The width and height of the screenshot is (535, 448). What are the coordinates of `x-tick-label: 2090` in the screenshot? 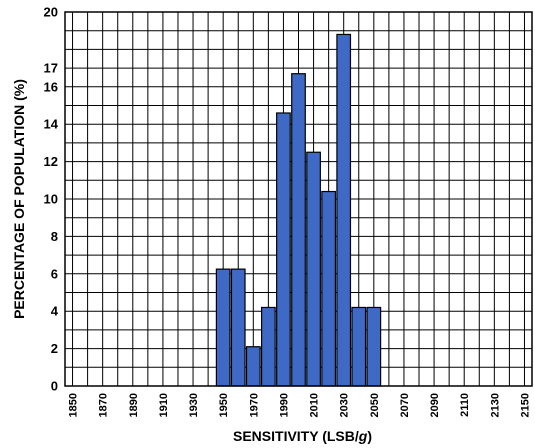 It's located at (435, 405).